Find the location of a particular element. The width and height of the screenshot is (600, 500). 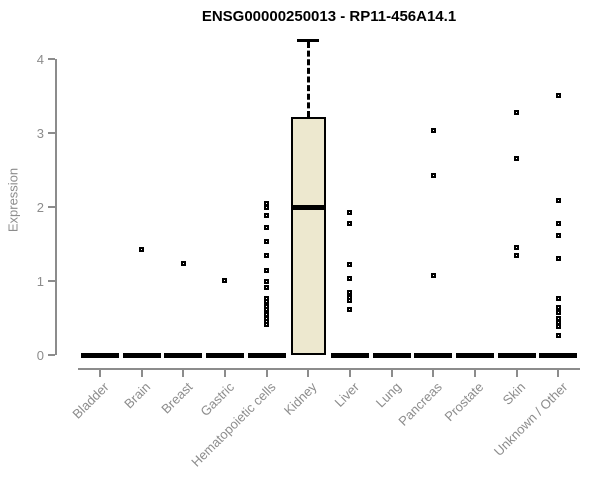

x-category-label-text: Kidney is located at coordinates (301, 399).